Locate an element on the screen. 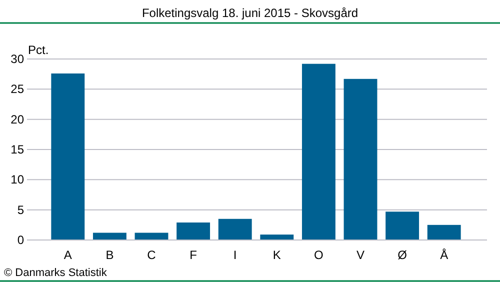 This screenshot has width=500, height=282. y-tick-label: 25 is located at coordinates (17, 89).